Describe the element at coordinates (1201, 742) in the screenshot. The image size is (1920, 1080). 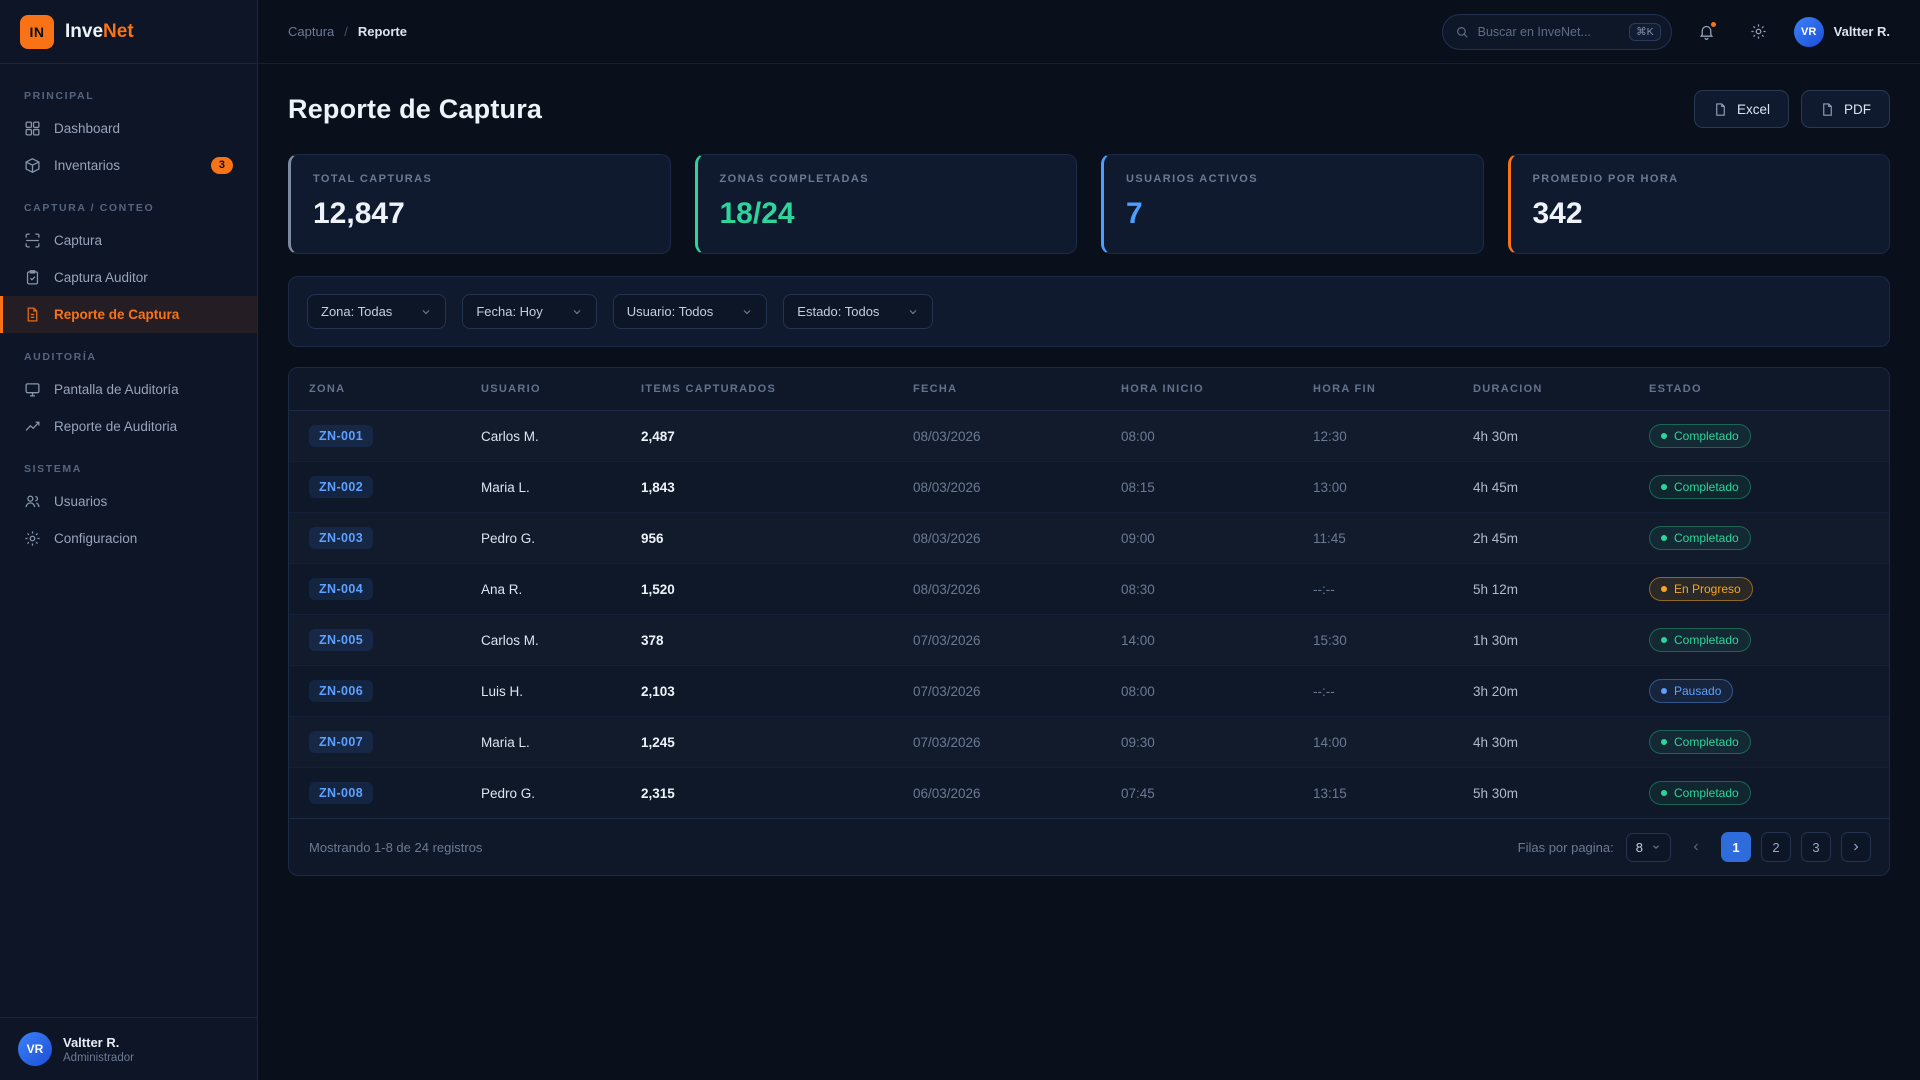
I see `cell-hora-inicio: 09:30` at that location.